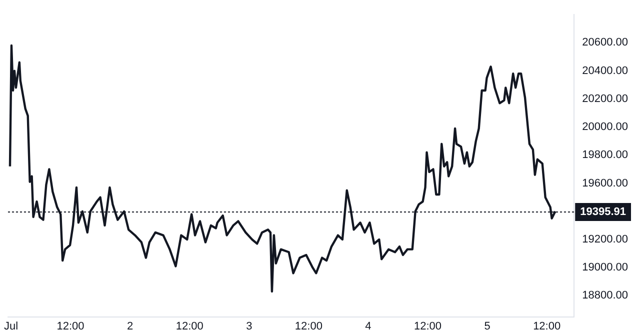  Describe the element at coordinates (605, 70) in the screenshot. I see `y-tick-label: 20400.00` at that location.